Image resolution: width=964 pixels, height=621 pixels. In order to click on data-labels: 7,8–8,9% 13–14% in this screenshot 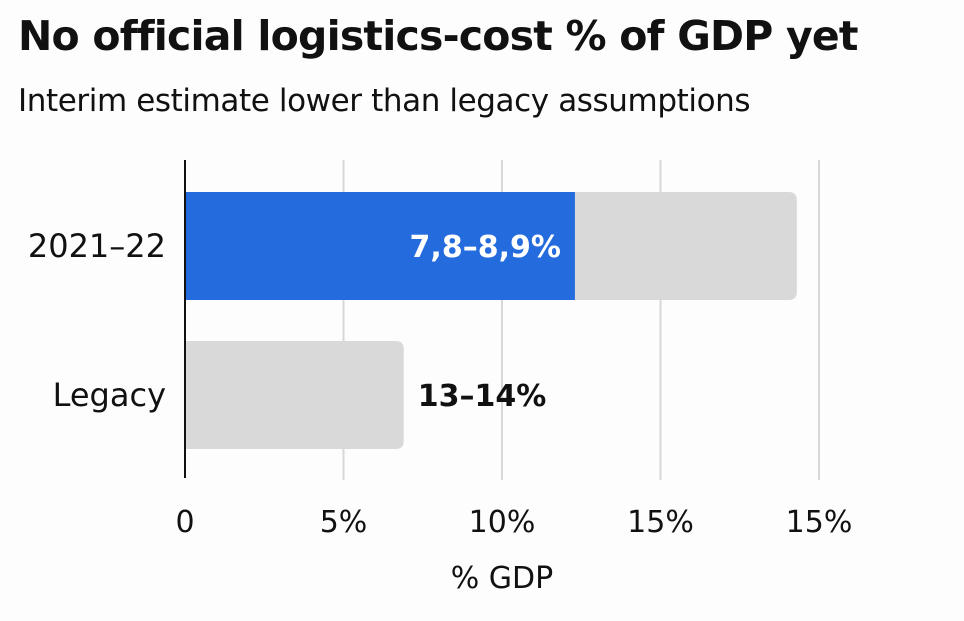, I will do `click(485, 322)`.